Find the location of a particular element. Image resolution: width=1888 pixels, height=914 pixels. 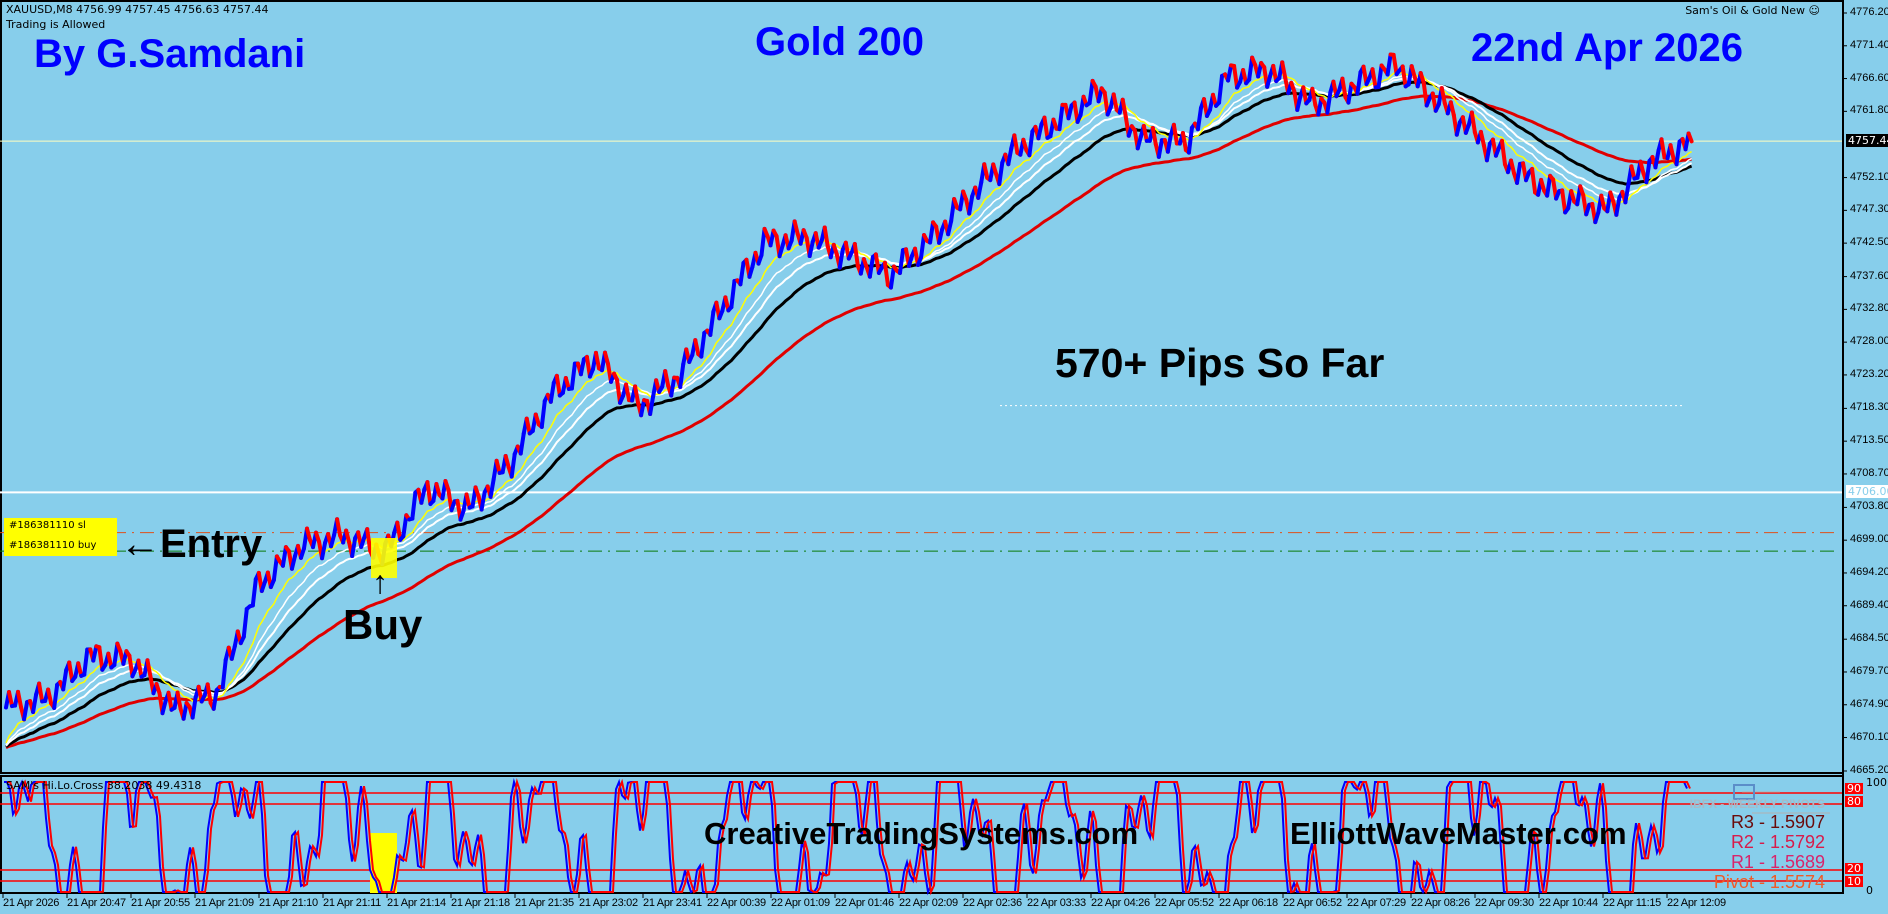

time-tick-label: 22 Apr 02:36 is located at coordinates (992, 903).